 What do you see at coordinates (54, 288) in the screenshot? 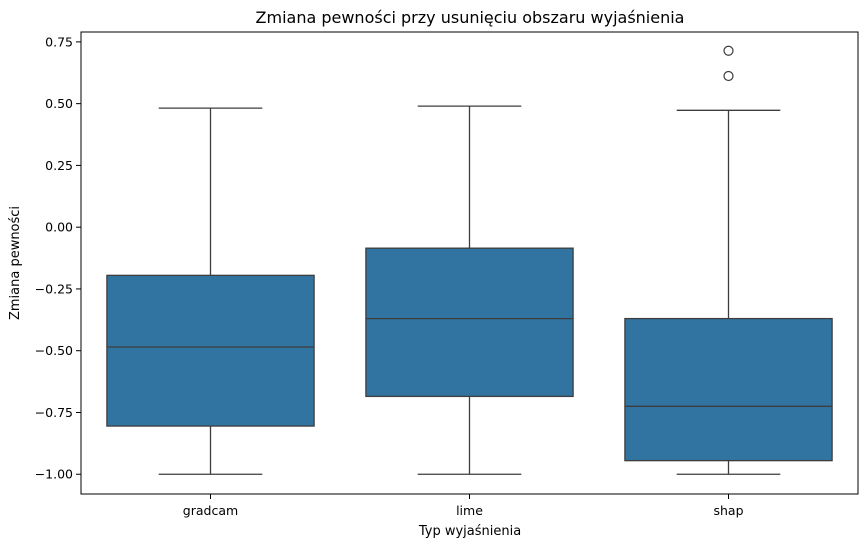
I see `y-tick-label: −0.25` at bounding box center [54, 288].